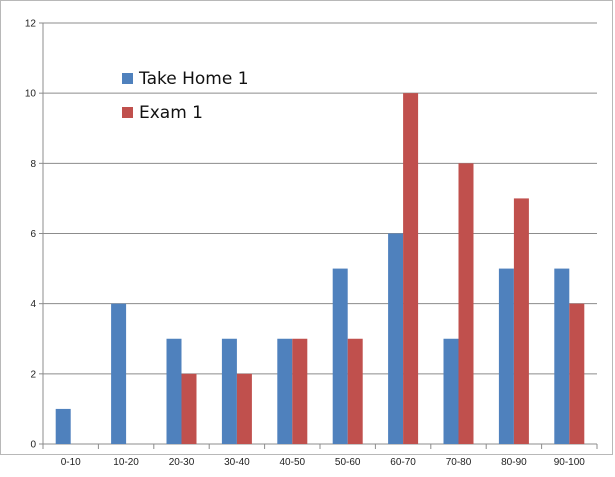 The height and width of the screenshot is (477, 615). Describe the element at coordinates (71, 462) in the screenshot. I see `x-tick-label: 0-10` at that location.